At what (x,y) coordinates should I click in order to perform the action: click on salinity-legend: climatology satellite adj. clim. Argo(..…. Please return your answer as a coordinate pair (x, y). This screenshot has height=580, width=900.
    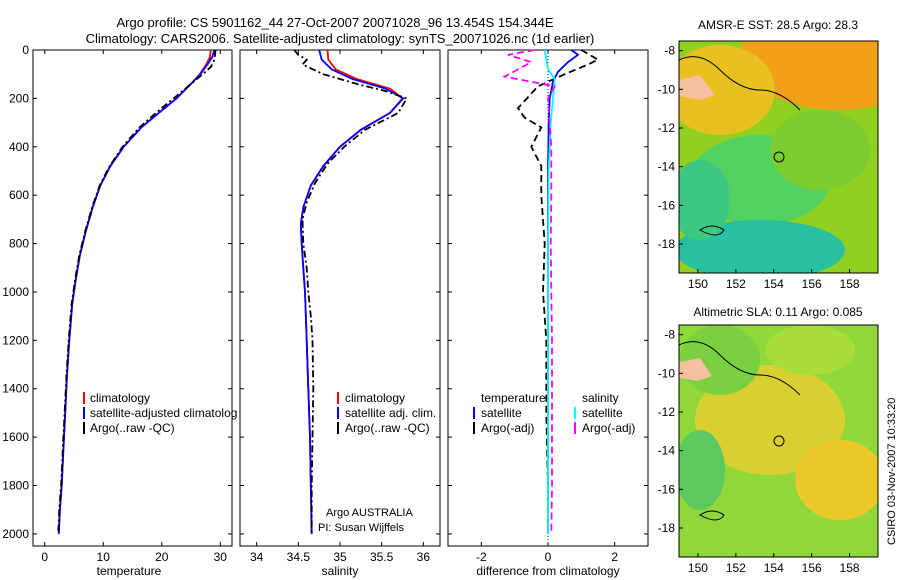
    Looking at the image, I should click on (386, 413).